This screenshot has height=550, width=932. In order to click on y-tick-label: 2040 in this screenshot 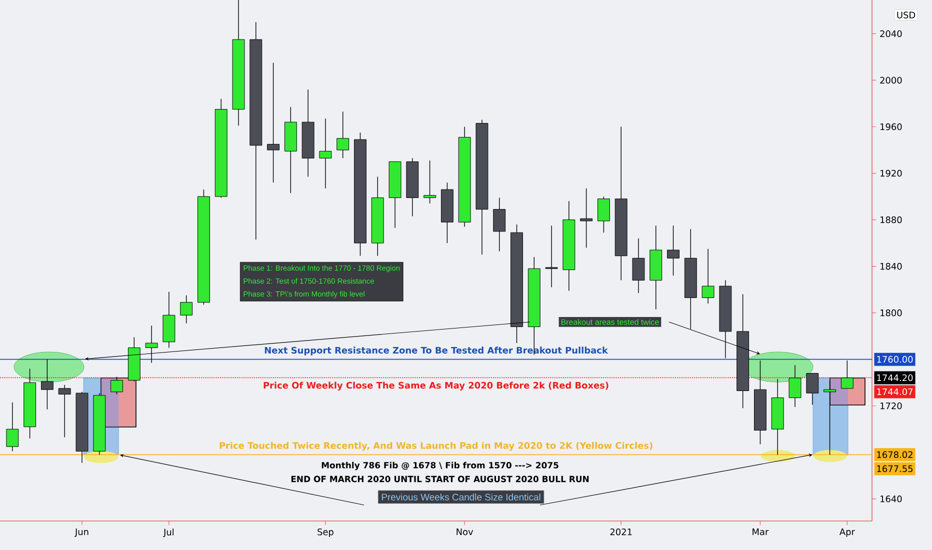, I will do `click(891, 34)`.